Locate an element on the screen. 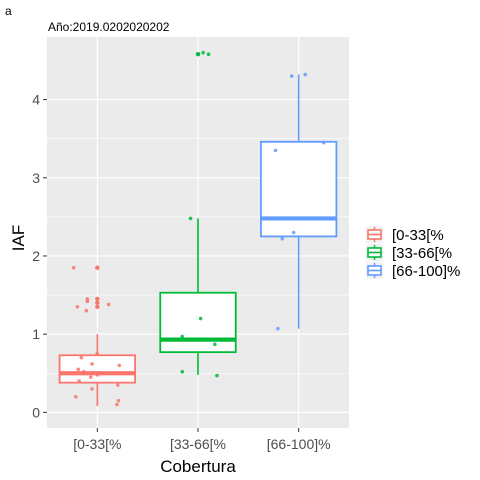 Image resolution: width=480 pixels, height=480 pixels. x-axis-title: Cobertura is located at coordinates (198, 466).